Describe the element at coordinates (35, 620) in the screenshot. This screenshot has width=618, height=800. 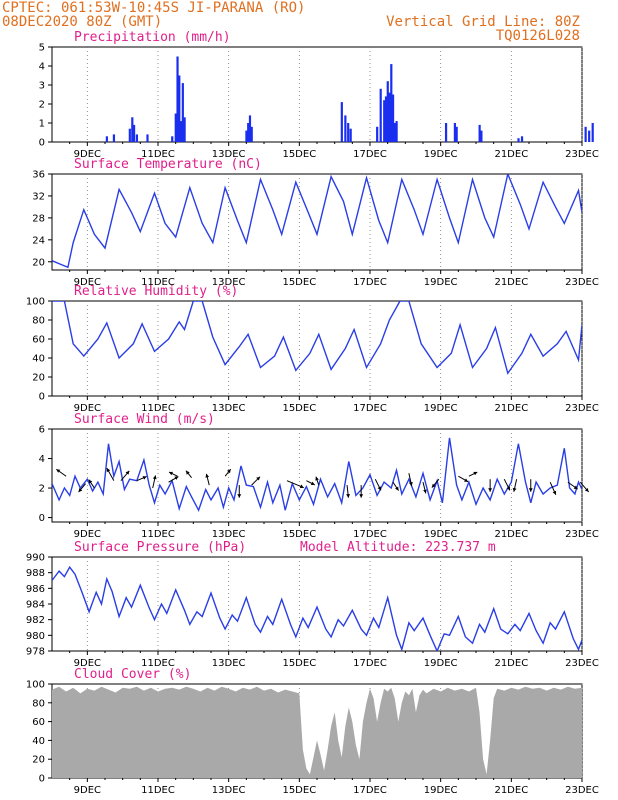
I see `y-tick-label: 982` at that location.